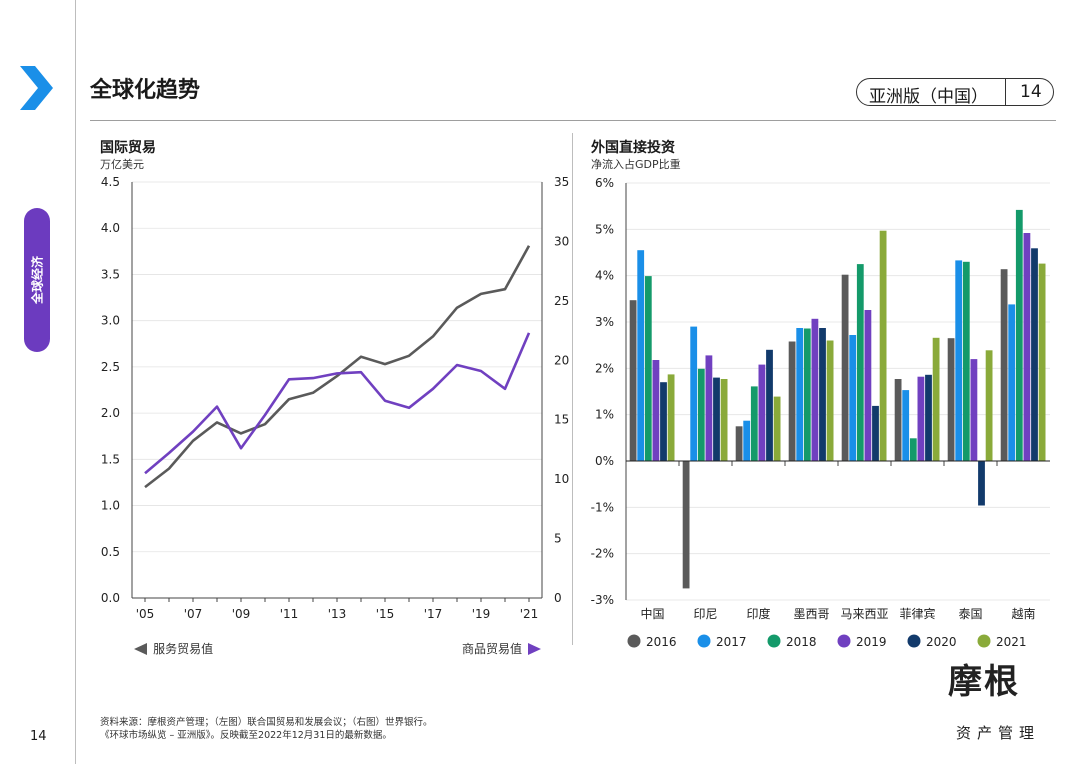  What do you see at coordinates (864, 614) in the screenshot?
I see `x-category-label: 马来西亚` at bounding box center [864, 614].